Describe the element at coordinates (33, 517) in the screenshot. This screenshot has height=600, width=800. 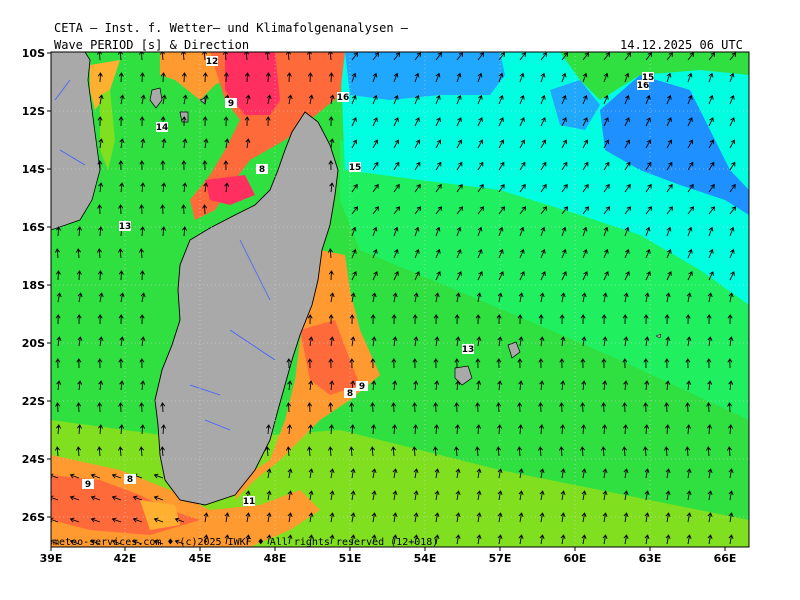
I see `lat-tick-label: 26S` at that location.